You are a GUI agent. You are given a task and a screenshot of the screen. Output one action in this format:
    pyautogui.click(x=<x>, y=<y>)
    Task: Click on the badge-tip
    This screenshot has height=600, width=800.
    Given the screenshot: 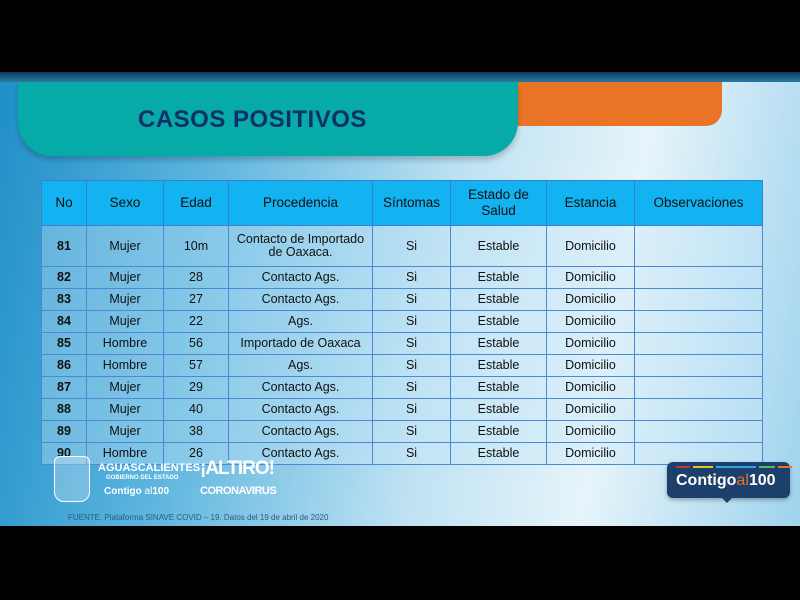 What is the action you would take?
    pyautogui.click(x=727, y=500)
    